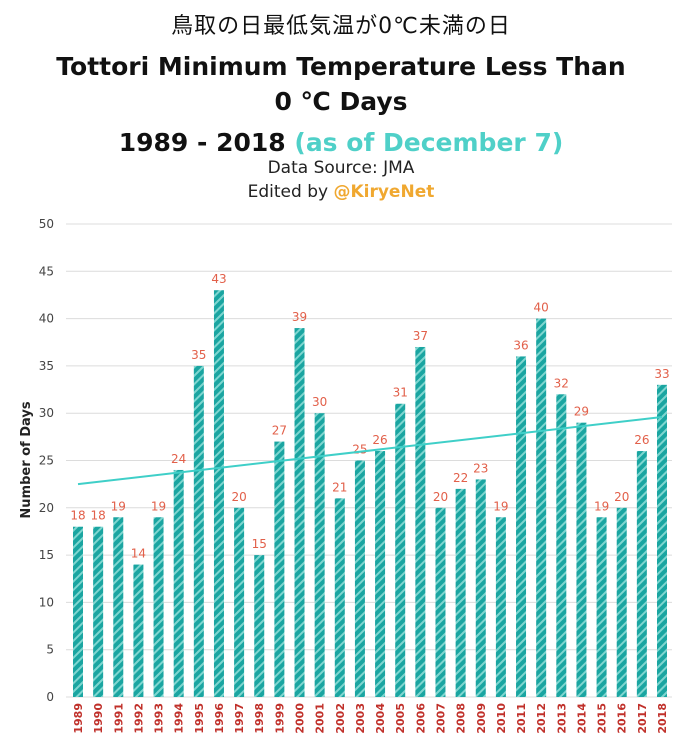 The image size is (682, 747). What do you see at coordinates (46, 224) in the screenshot?
I see `y-tick-label: 50` at bounding box center [46, 224].